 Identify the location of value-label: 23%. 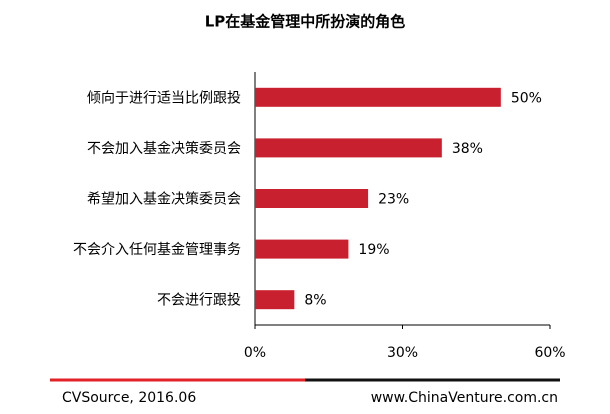
(393, 200).